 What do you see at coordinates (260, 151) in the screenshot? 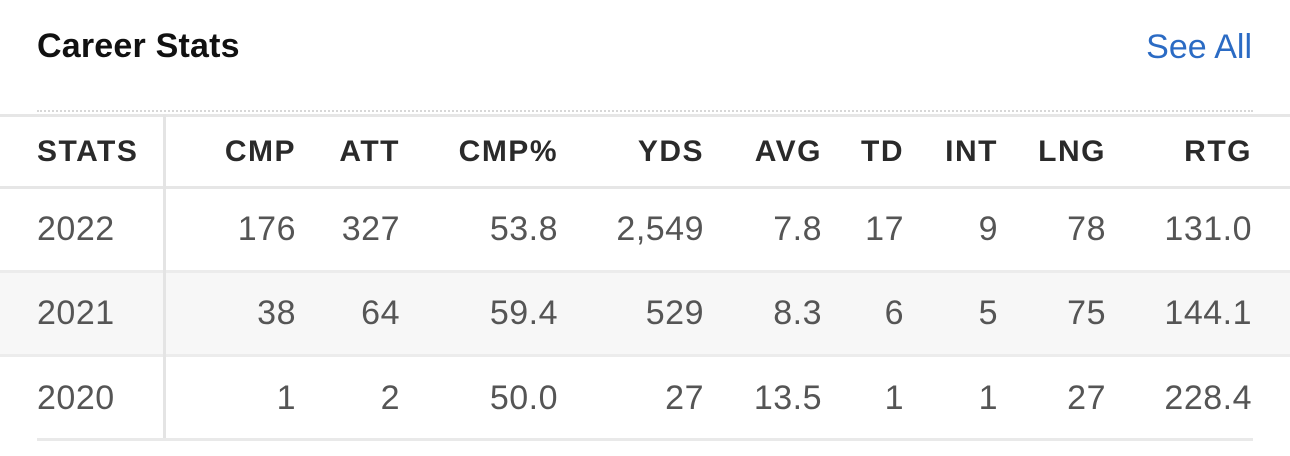
I see `column-header-cmp: CMP` at bounding box center [260, 151].